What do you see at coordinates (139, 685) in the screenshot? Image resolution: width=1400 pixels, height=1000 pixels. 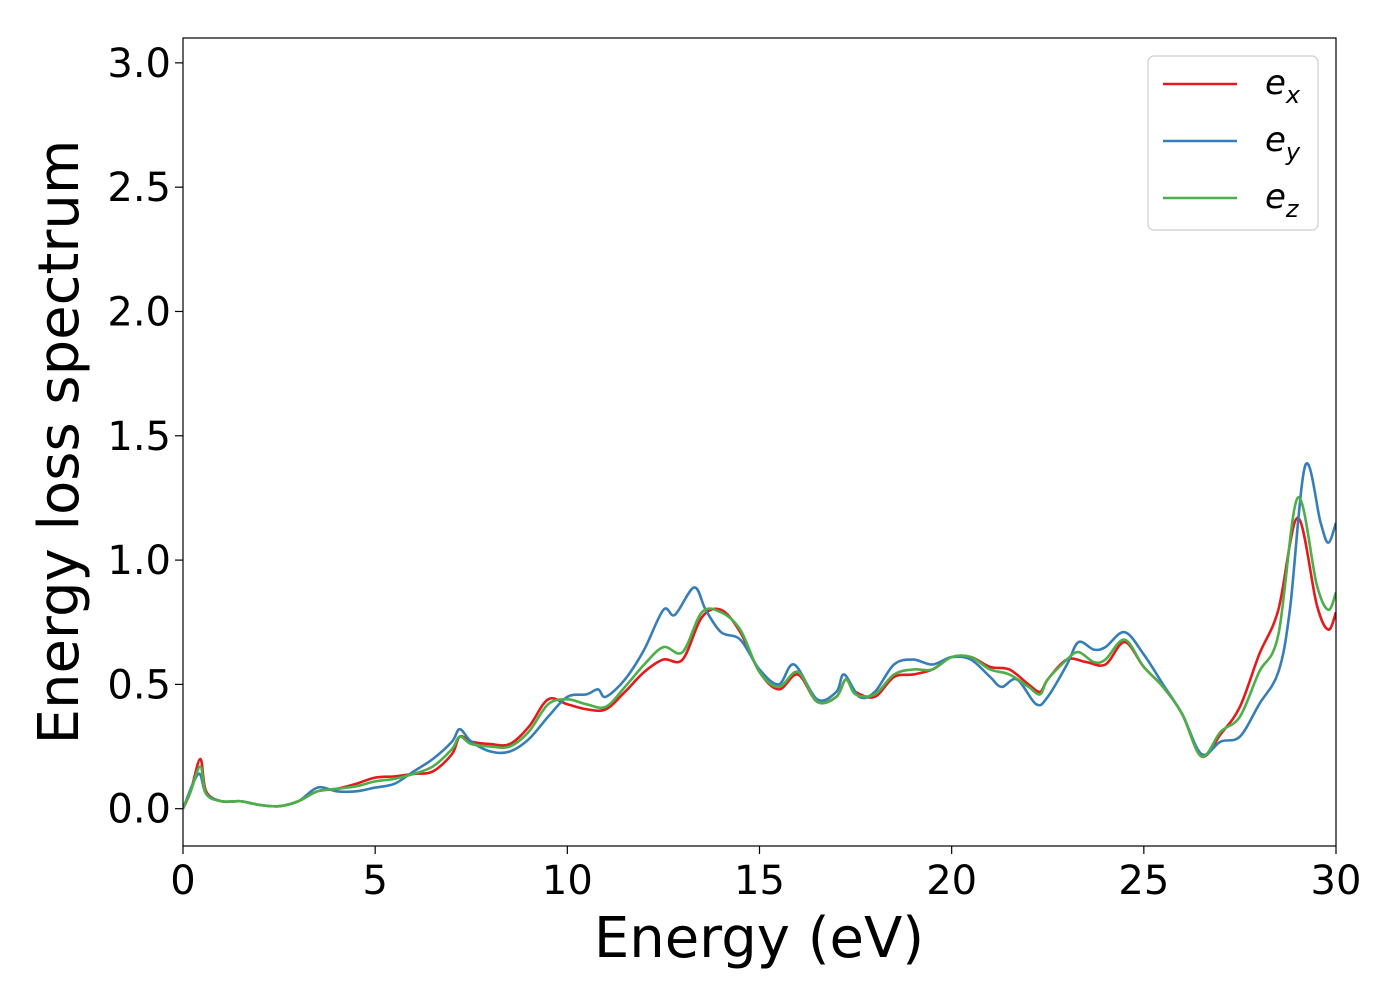 I see `y-tick-label: 0.5` at bounding box center [139, 685].